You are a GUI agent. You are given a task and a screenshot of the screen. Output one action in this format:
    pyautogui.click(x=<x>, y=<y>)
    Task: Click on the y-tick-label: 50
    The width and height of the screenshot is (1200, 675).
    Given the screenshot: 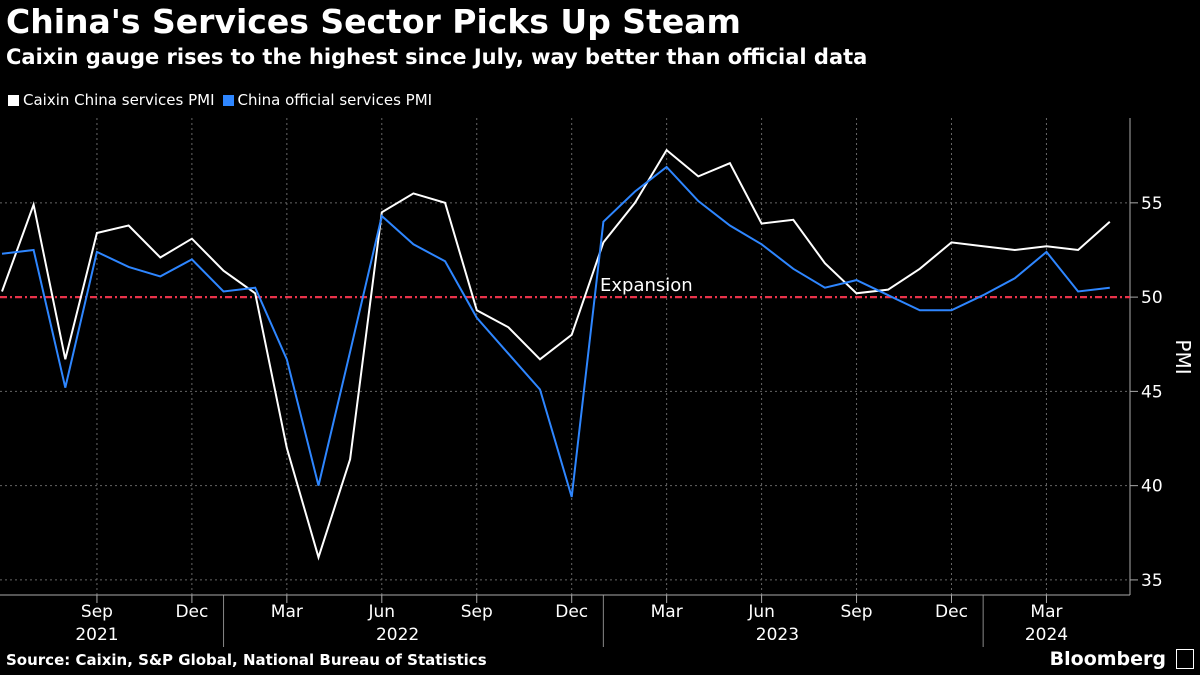 What is the action you would take?
    pyautogui.click(x=1152, y=298)
    